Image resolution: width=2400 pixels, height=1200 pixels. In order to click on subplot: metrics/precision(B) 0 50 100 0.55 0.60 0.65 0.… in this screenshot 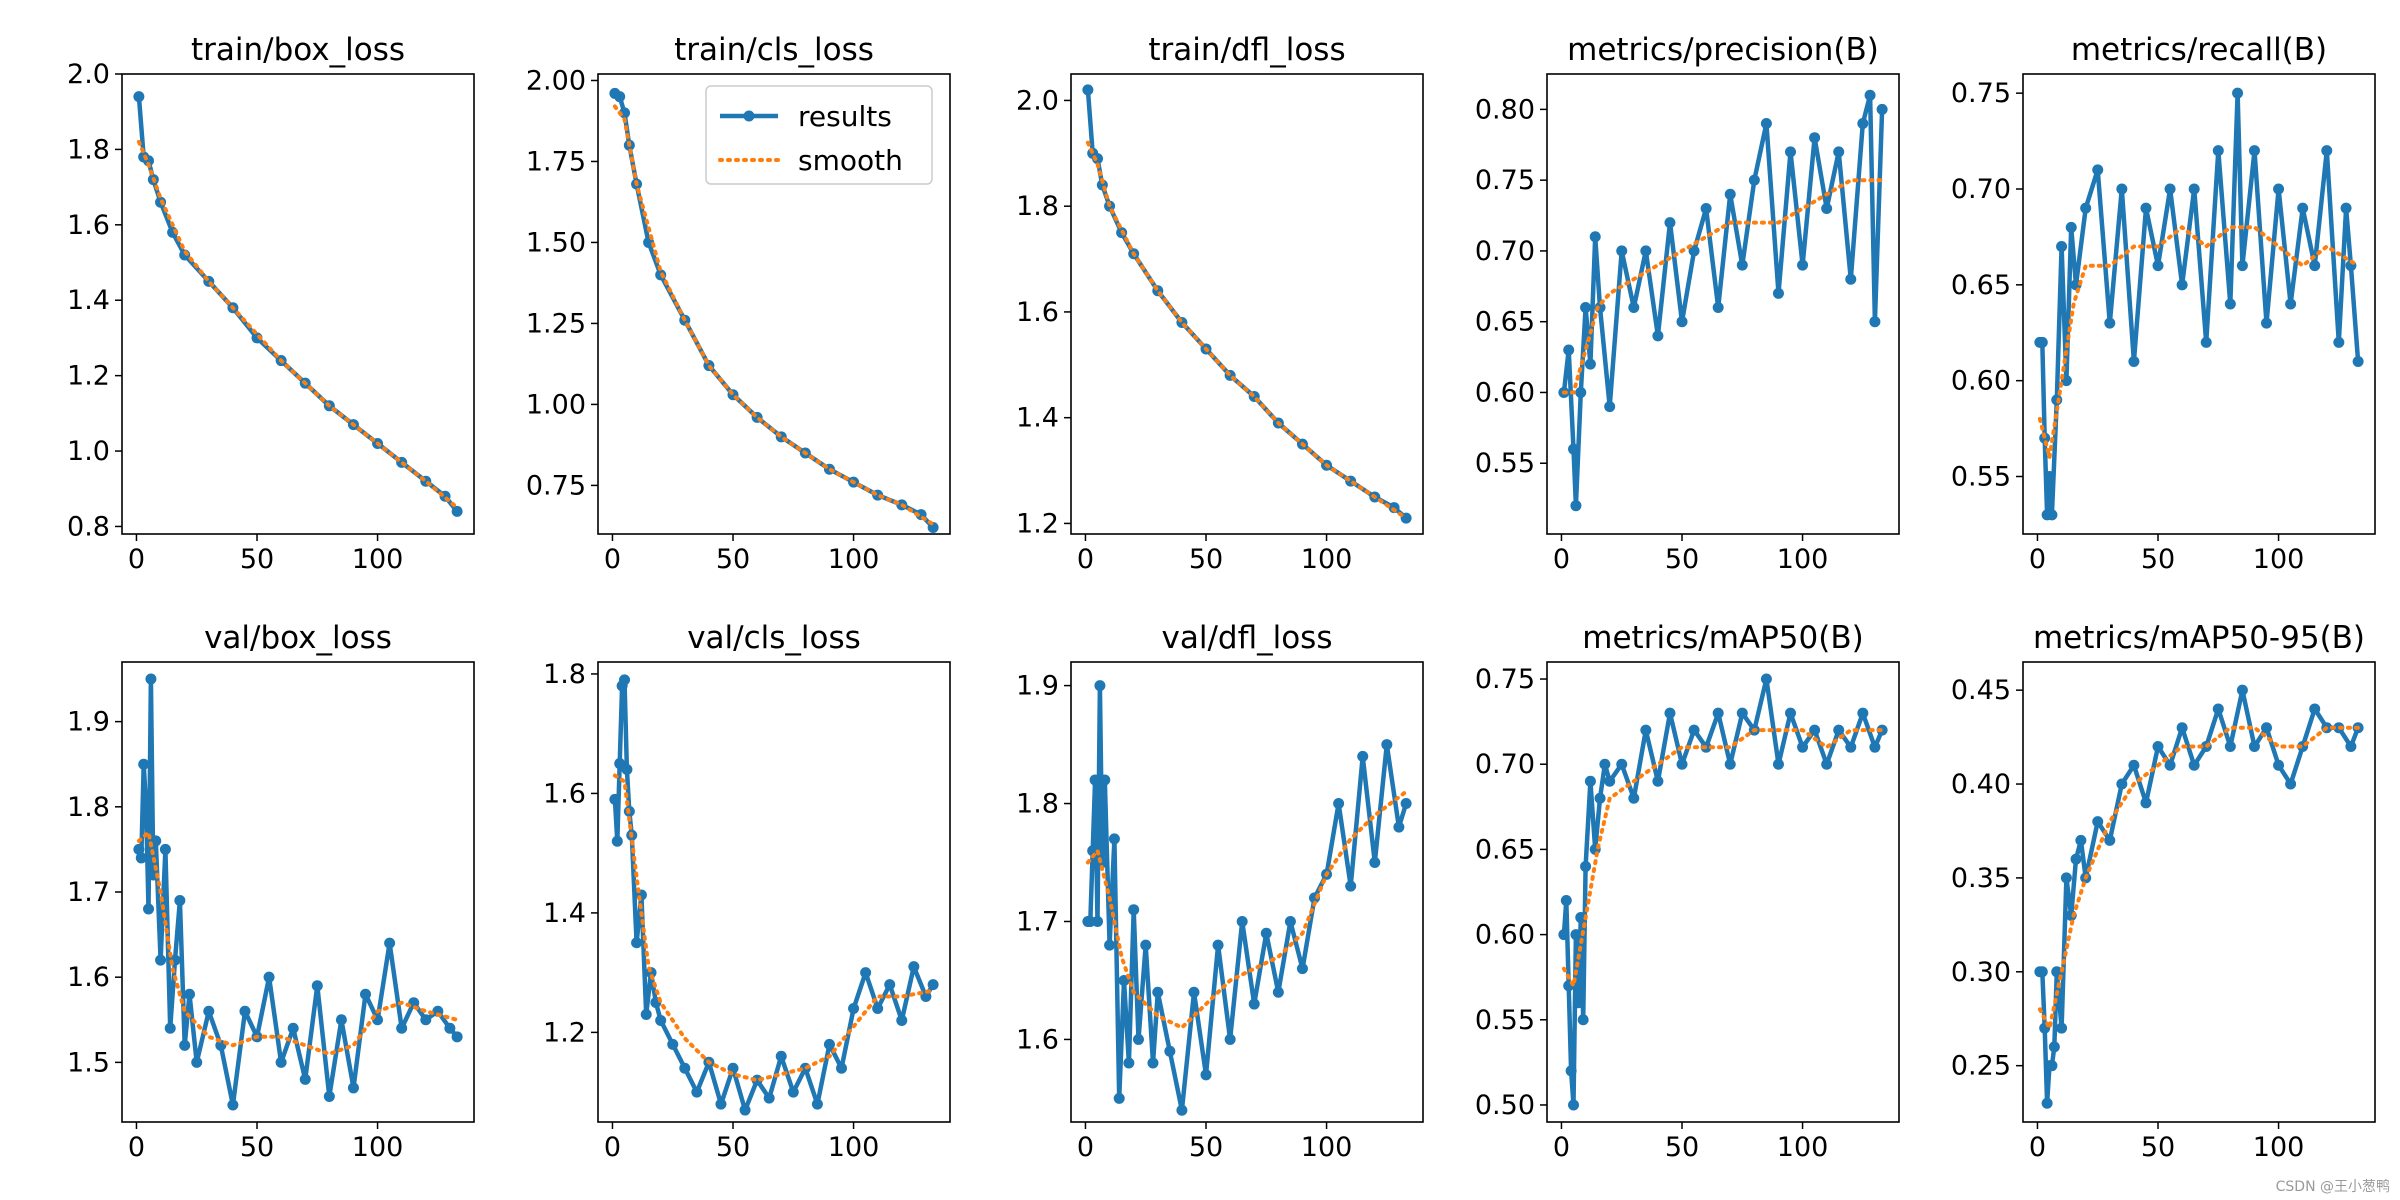, I will do `click(1687, 303)`.